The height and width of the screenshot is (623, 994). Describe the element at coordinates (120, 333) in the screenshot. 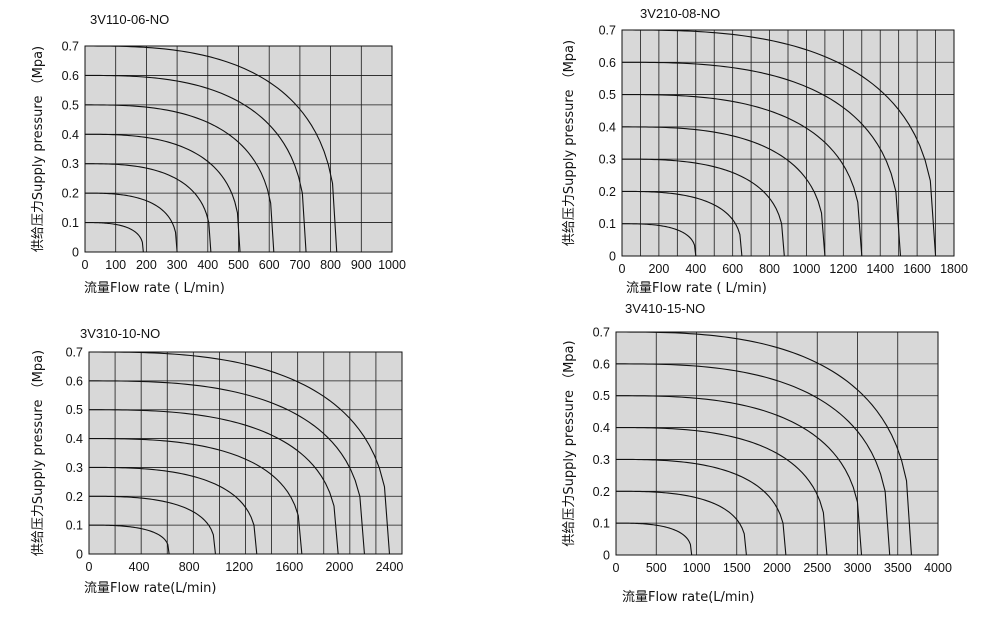

I see `chart-title: 3V310-10-NO` at that location.